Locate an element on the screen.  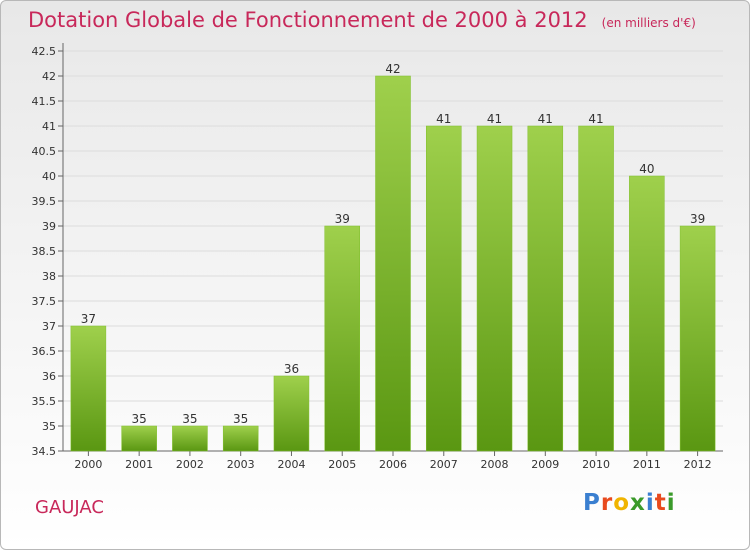
y-tick-label: 40 is located at coordinates (49, 176).